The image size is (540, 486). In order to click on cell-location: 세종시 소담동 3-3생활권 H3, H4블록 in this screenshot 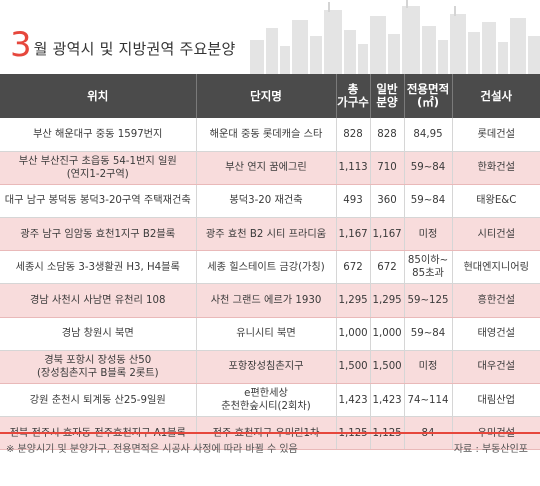, I will do `click(98, 267)`.